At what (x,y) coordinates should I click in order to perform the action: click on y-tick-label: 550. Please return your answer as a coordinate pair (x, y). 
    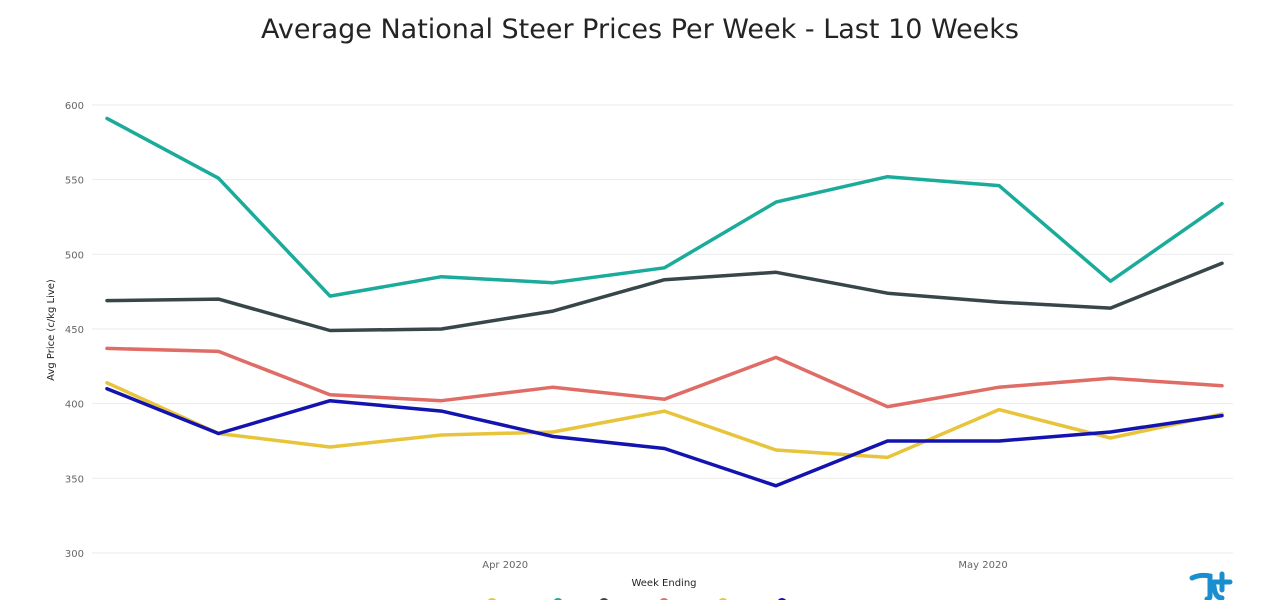
    Looking at the image, I should click on (74, 181).